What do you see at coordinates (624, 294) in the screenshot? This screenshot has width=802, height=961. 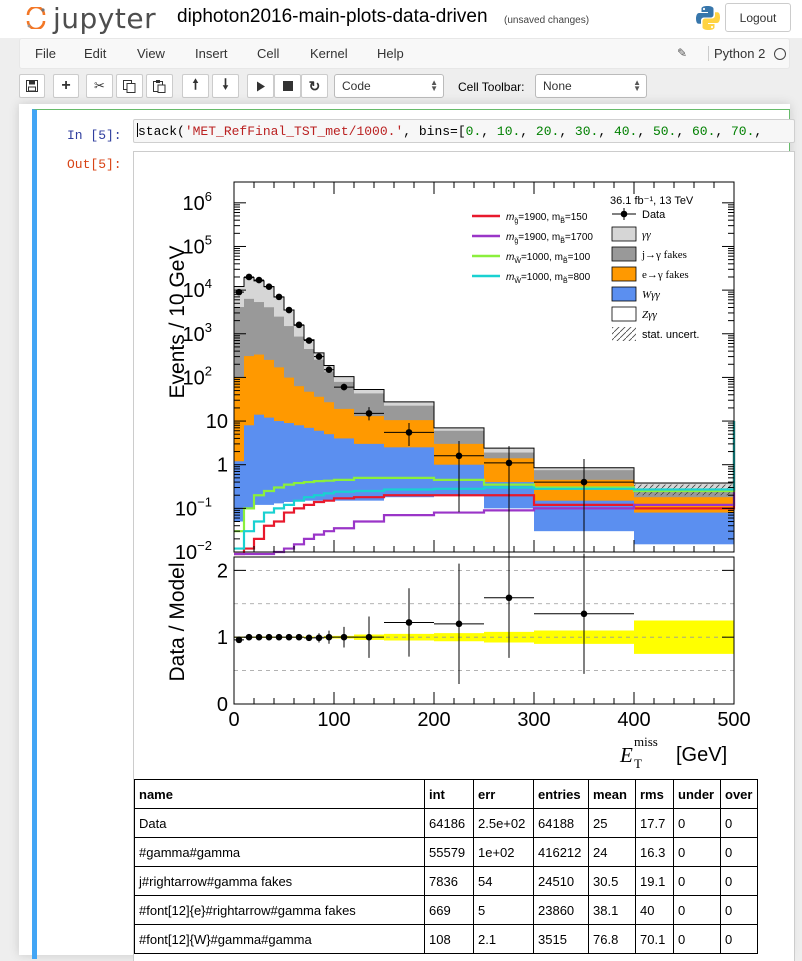 I see `legend-swatch` at bounding box center [624, 294].